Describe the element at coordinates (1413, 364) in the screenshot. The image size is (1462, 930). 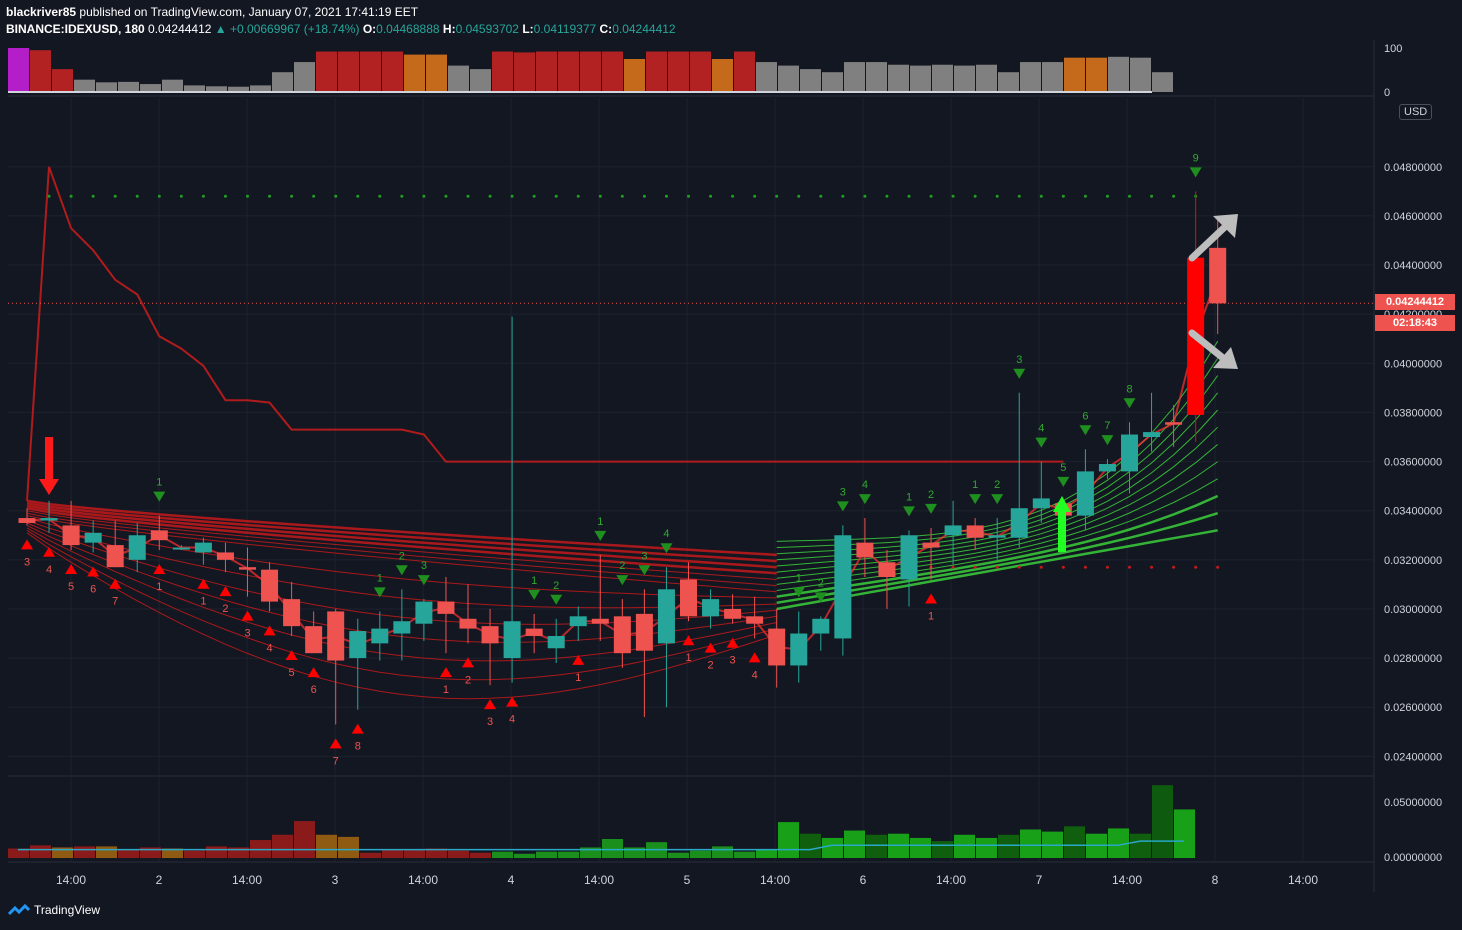
I see `y-tick-label: 0.04000000` at that location.